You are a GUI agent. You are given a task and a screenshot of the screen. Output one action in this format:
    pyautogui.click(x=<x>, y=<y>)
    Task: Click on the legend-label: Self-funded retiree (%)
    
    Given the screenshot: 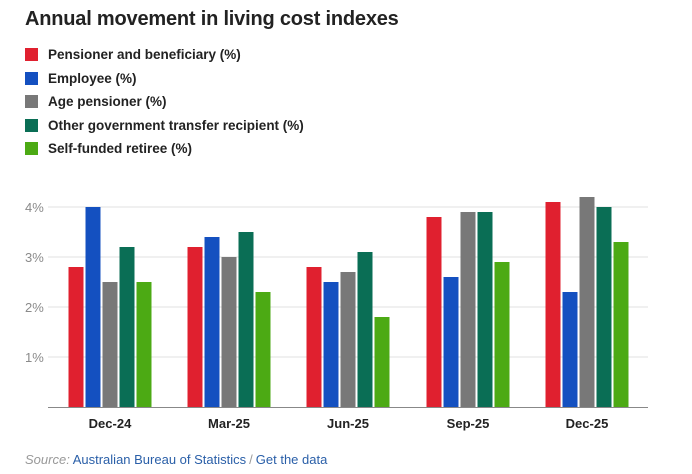 What is the action you would take?
    pyautogui.click(x=120, y=149)
    